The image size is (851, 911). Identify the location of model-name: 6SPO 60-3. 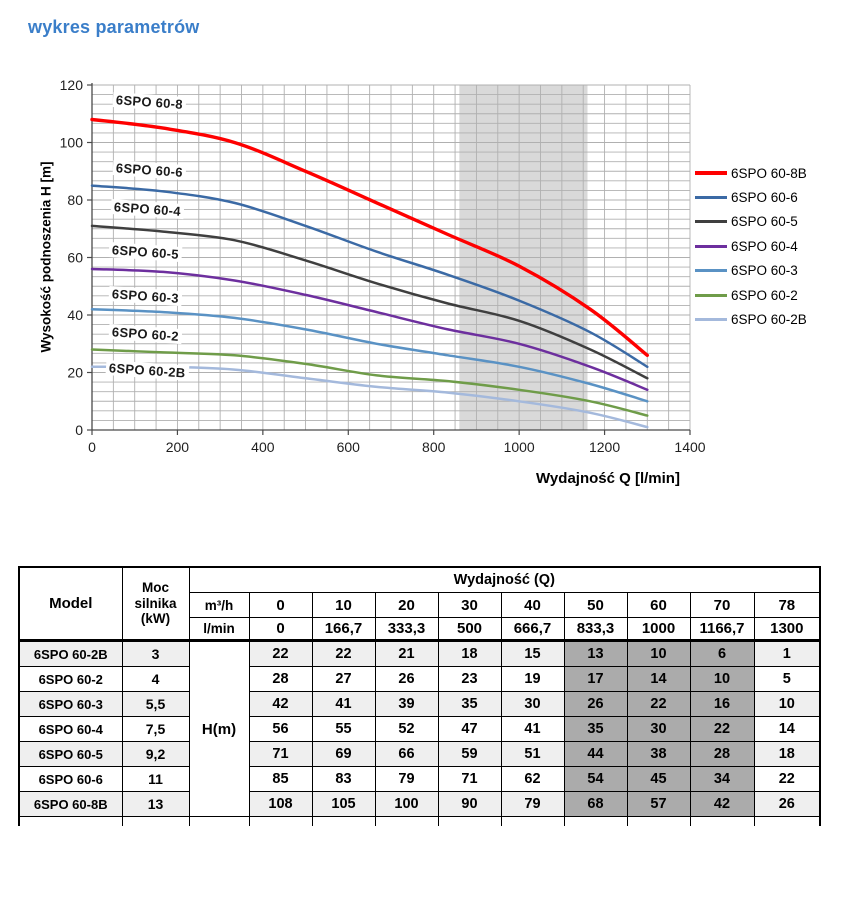
(70, 704).